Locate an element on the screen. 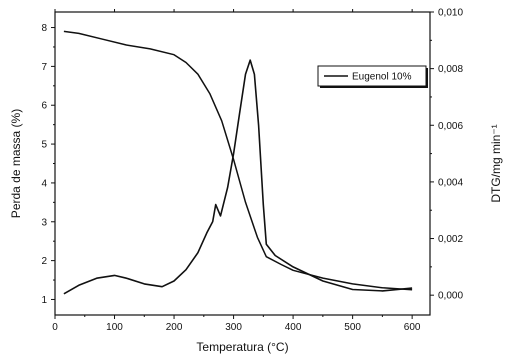 The height and width of the screenshot is (356, 510). y-right-tick-label: 0,004 is located at coordinates (450, 182).